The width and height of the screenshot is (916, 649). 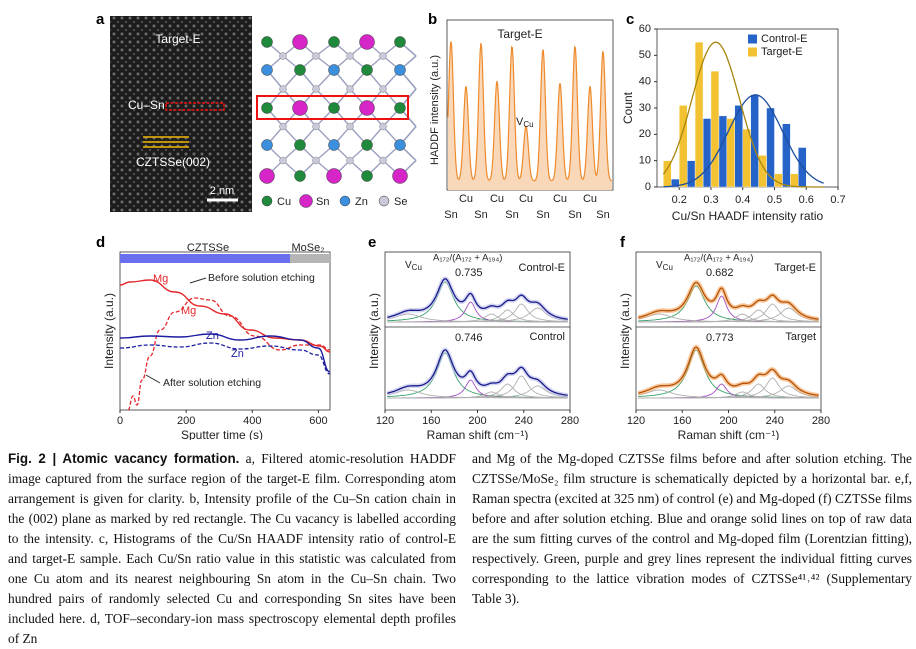 I want to click on raw-data, so click(x=728, y=301).